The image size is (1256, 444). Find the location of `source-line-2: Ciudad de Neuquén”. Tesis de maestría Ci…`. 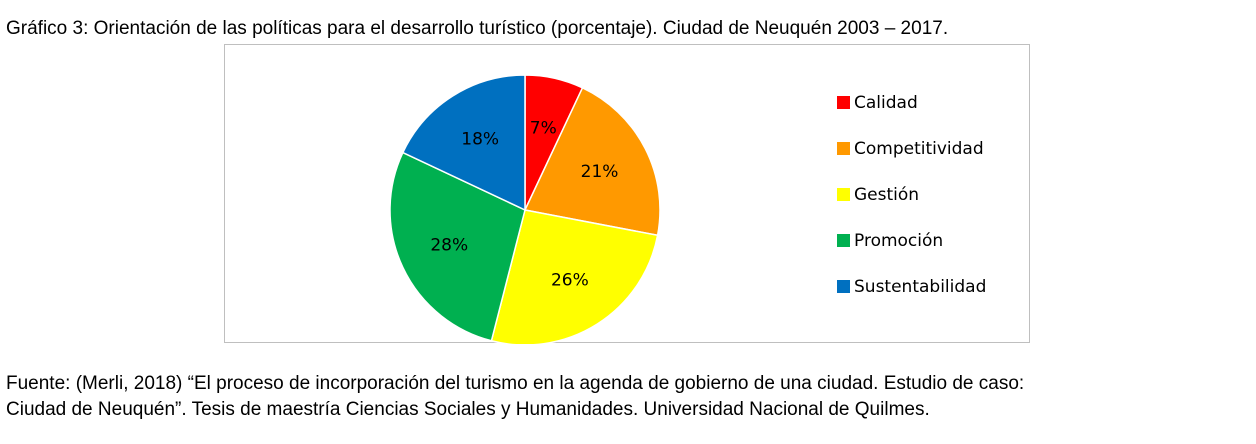

source-line-2: Ciudad de Neuquén”. Tesis de maestría Ci… is located at coordinates (468, 409).